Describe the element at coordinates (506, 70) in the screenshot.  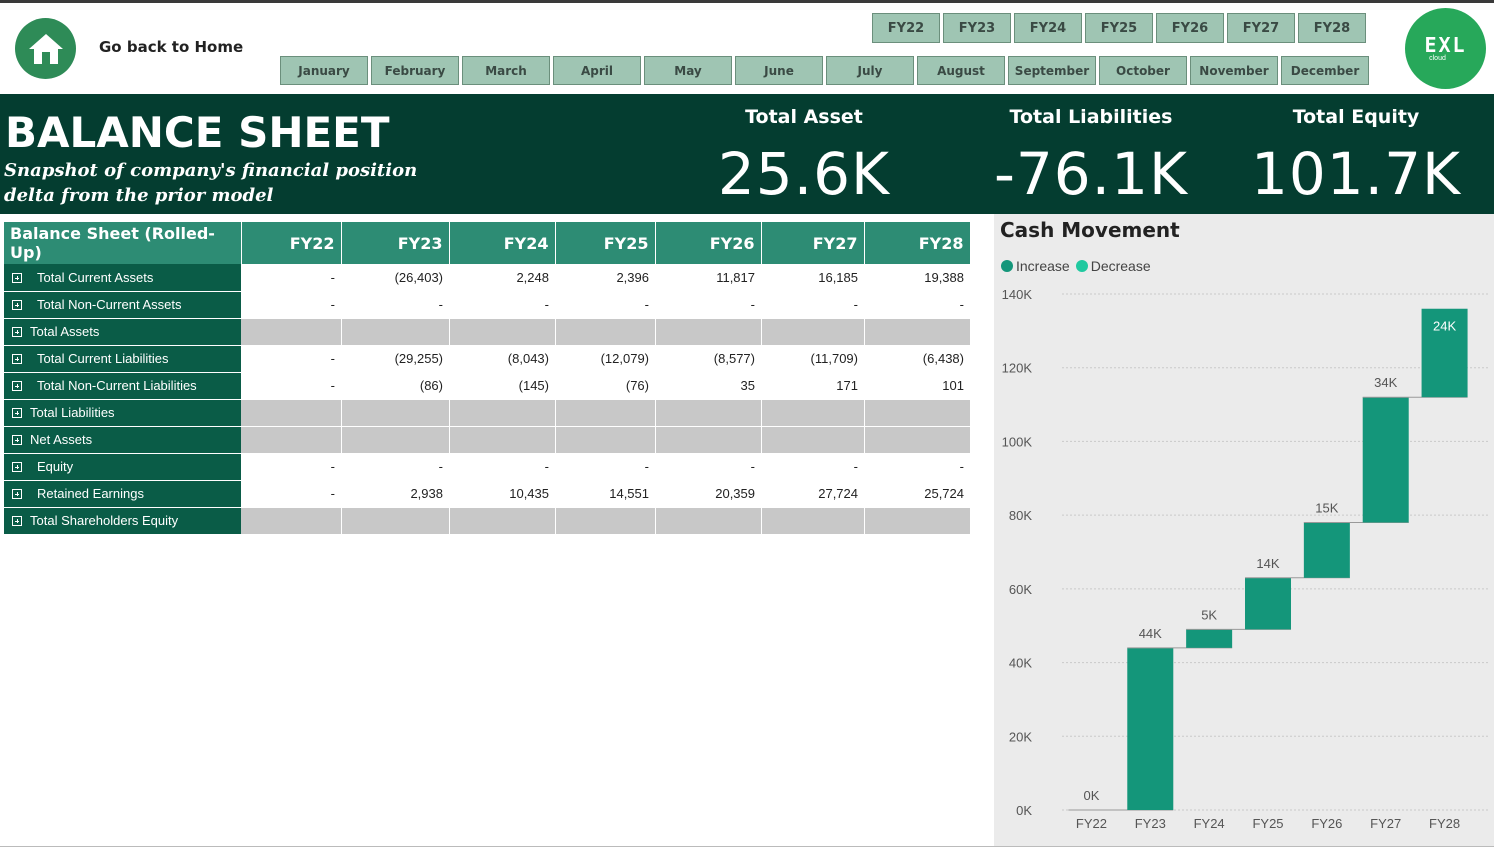
I see `month-button-march: March` at that location.